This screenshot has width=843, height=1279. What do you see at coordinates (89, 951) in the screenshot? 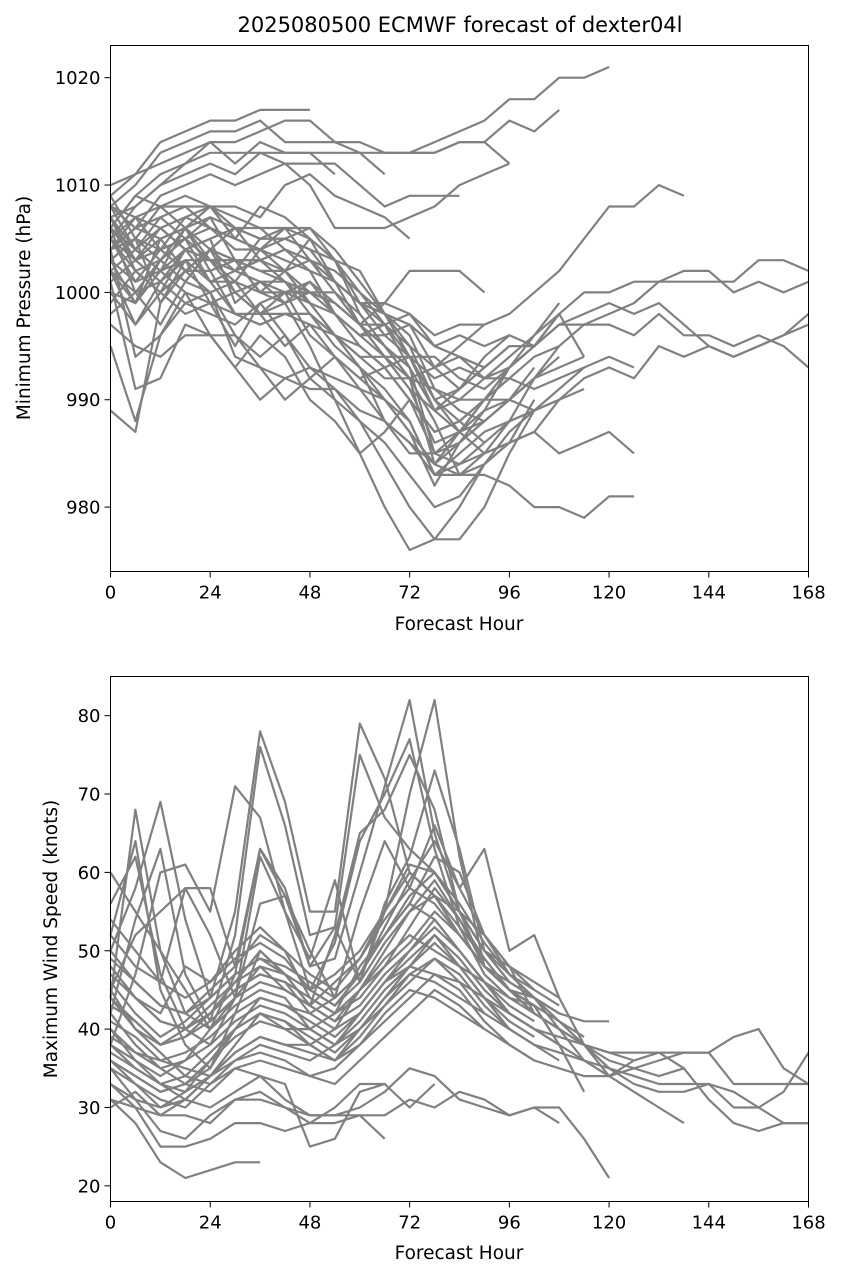
I see `wind-y-tick-label: 50` at bounding box center [89, 951].